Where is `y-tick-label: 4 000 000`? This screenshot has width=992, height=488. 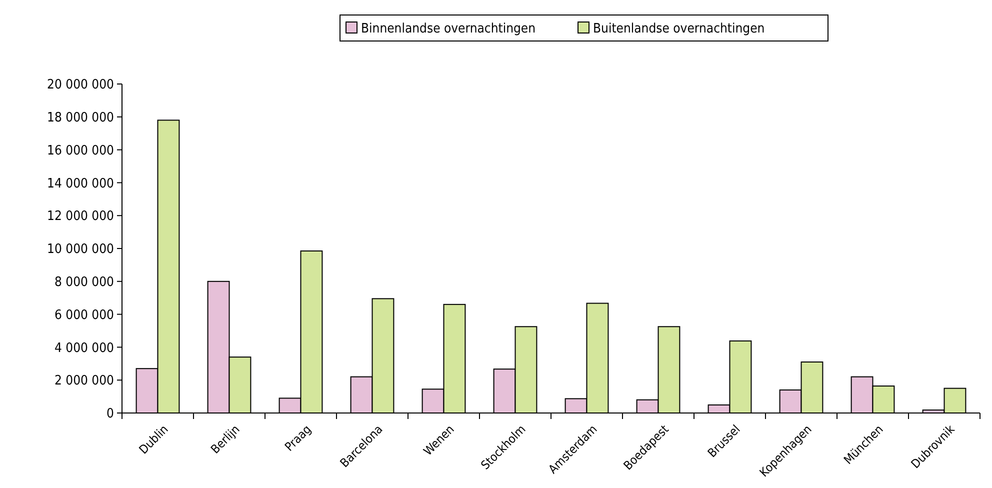 y-tick-label: 4 000 000 is located at coordinates (84, 348).